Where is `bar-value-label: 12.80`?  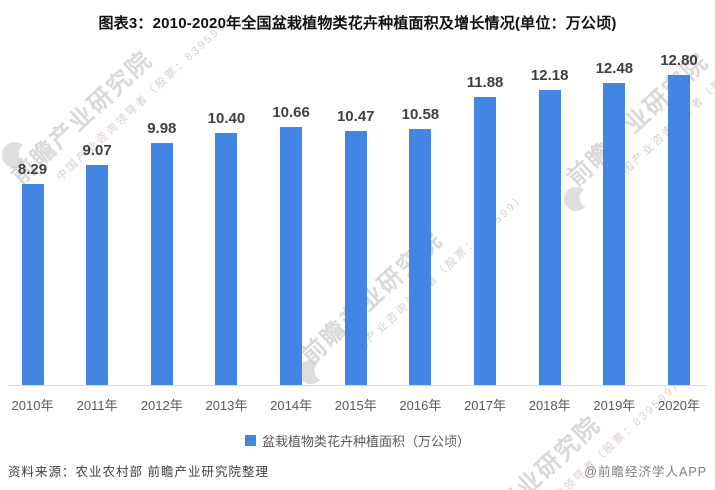
bar-value-label: 12.80 is located at coordinates (679, 60).